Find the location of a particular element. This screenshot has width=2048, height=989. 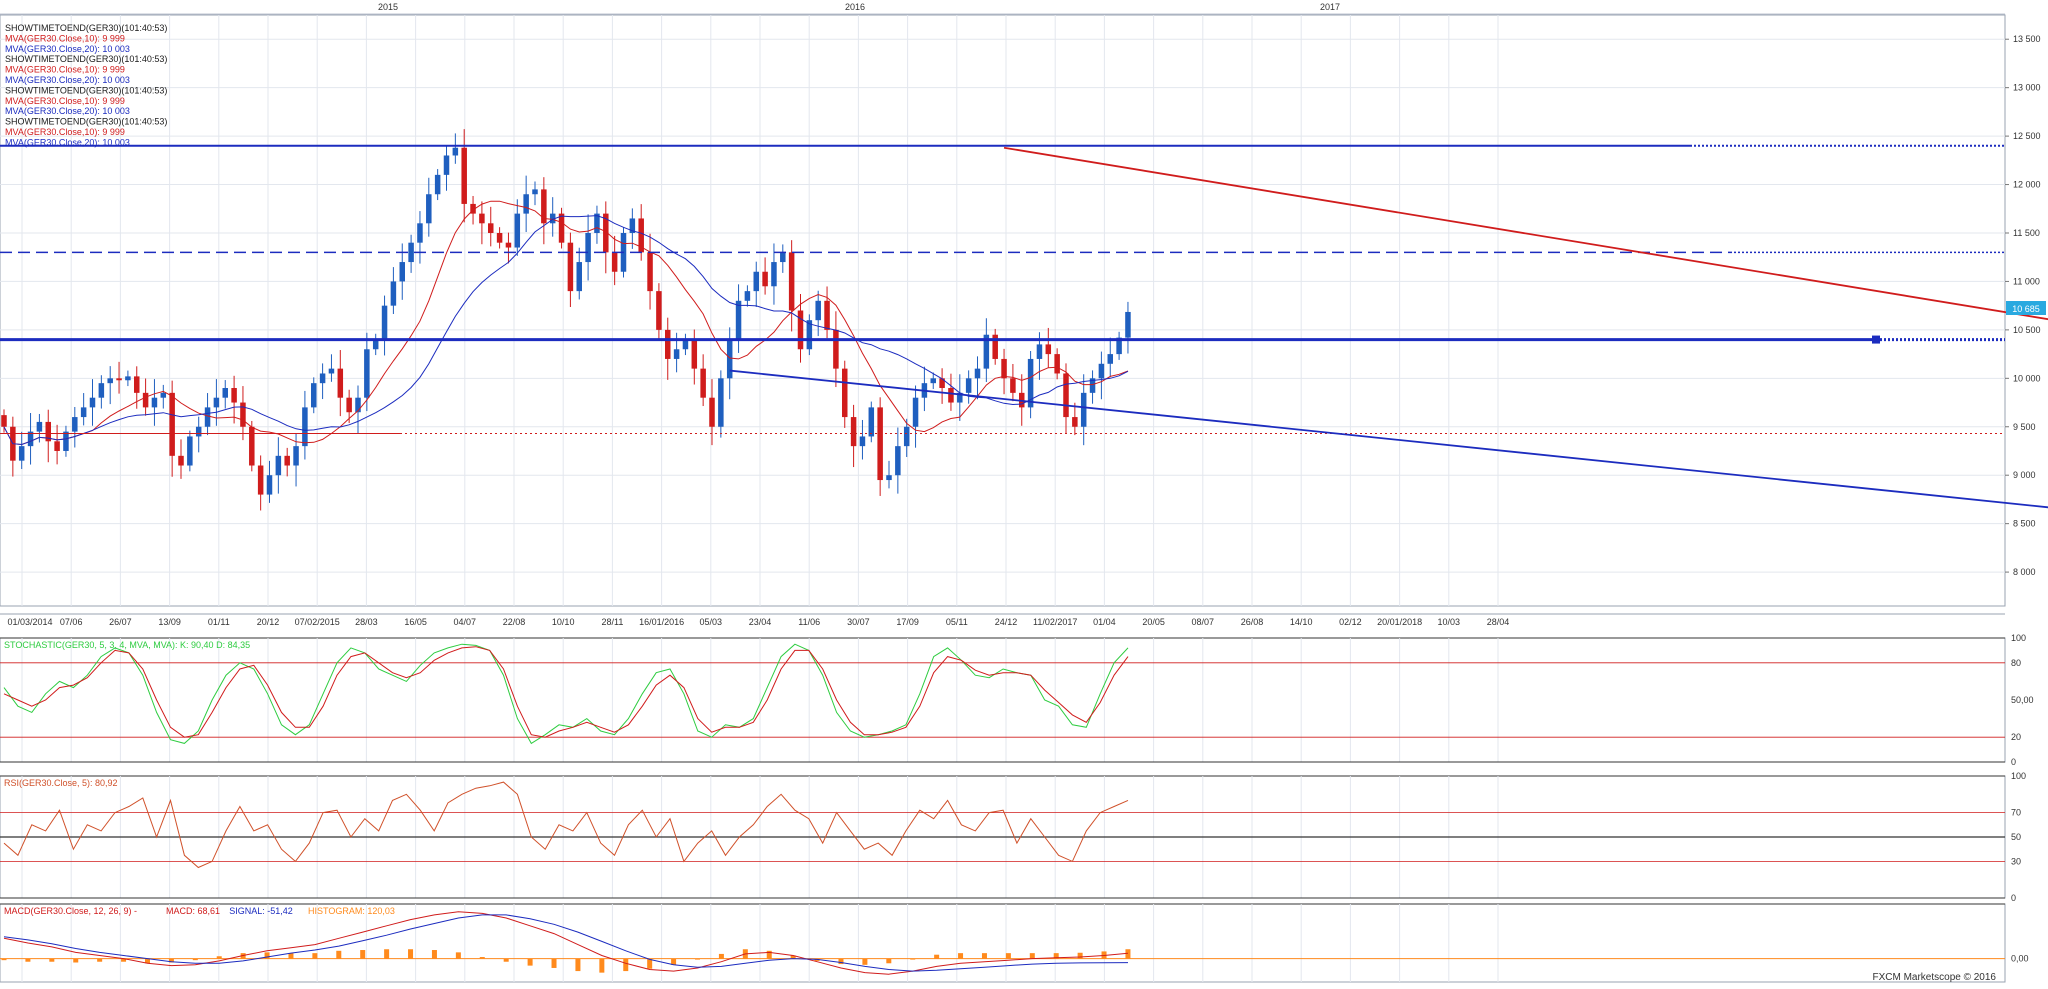

y-tick-label: 10 500 is located at coordinates (2027, 330).